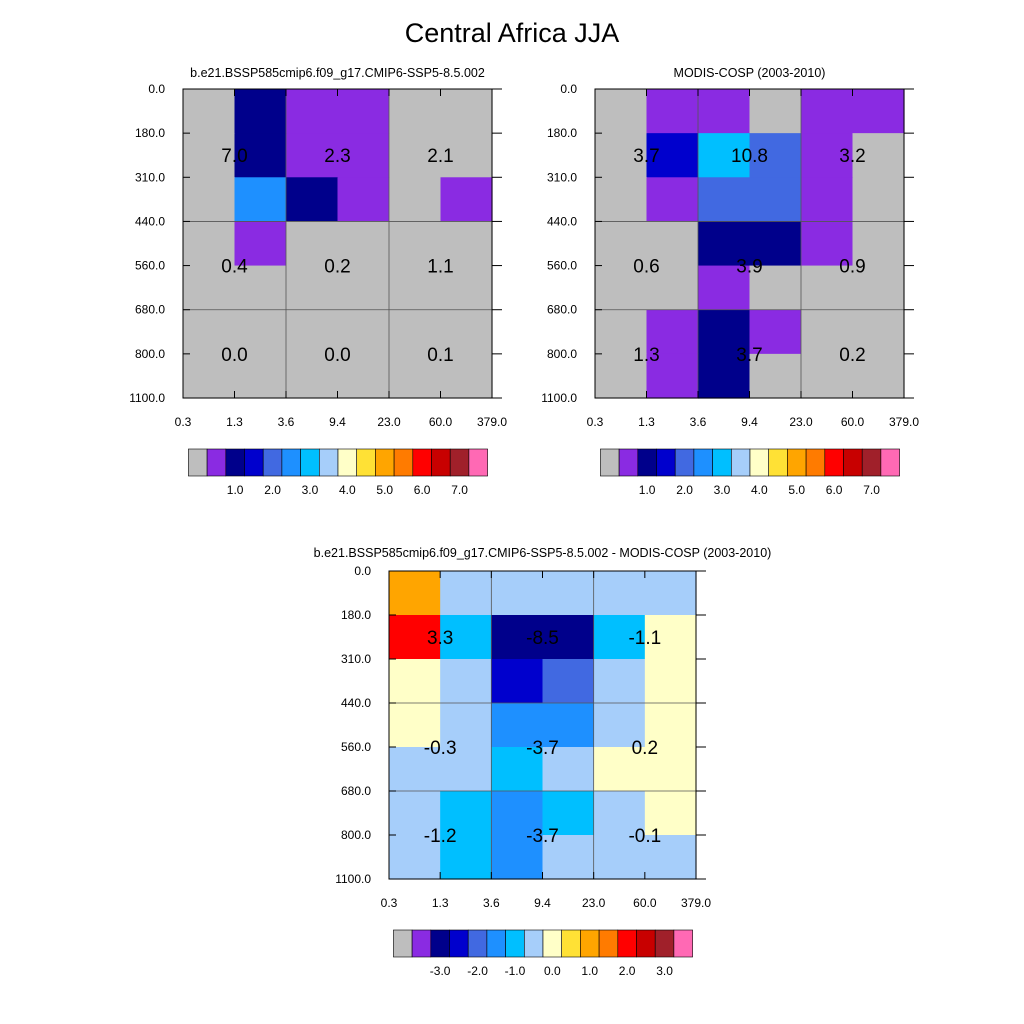 The image size is (1024, 1024). What do you see at coordinates (150, 133) in the screenshot?
I see `y-tick-label: 180.0` at bounding box center [150, 133].